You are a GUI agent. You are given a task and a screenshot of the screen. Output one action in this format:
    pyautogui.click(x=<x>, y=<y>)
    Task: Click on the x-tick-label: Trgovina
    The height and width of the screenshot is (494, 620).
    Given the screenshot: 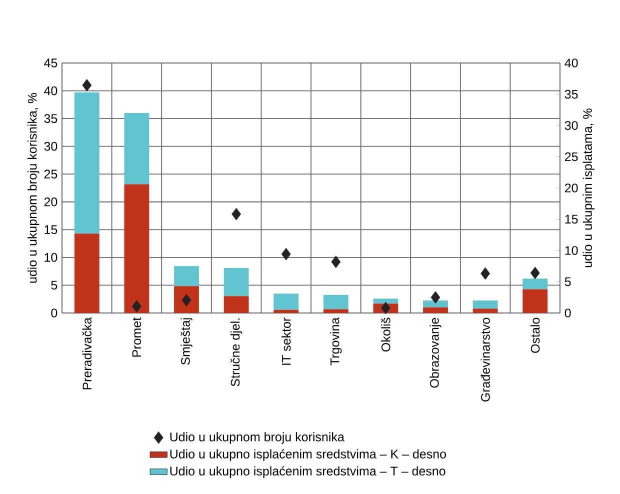 What is the action you would take?
    pyautogui.click(x=336, y=341)
    